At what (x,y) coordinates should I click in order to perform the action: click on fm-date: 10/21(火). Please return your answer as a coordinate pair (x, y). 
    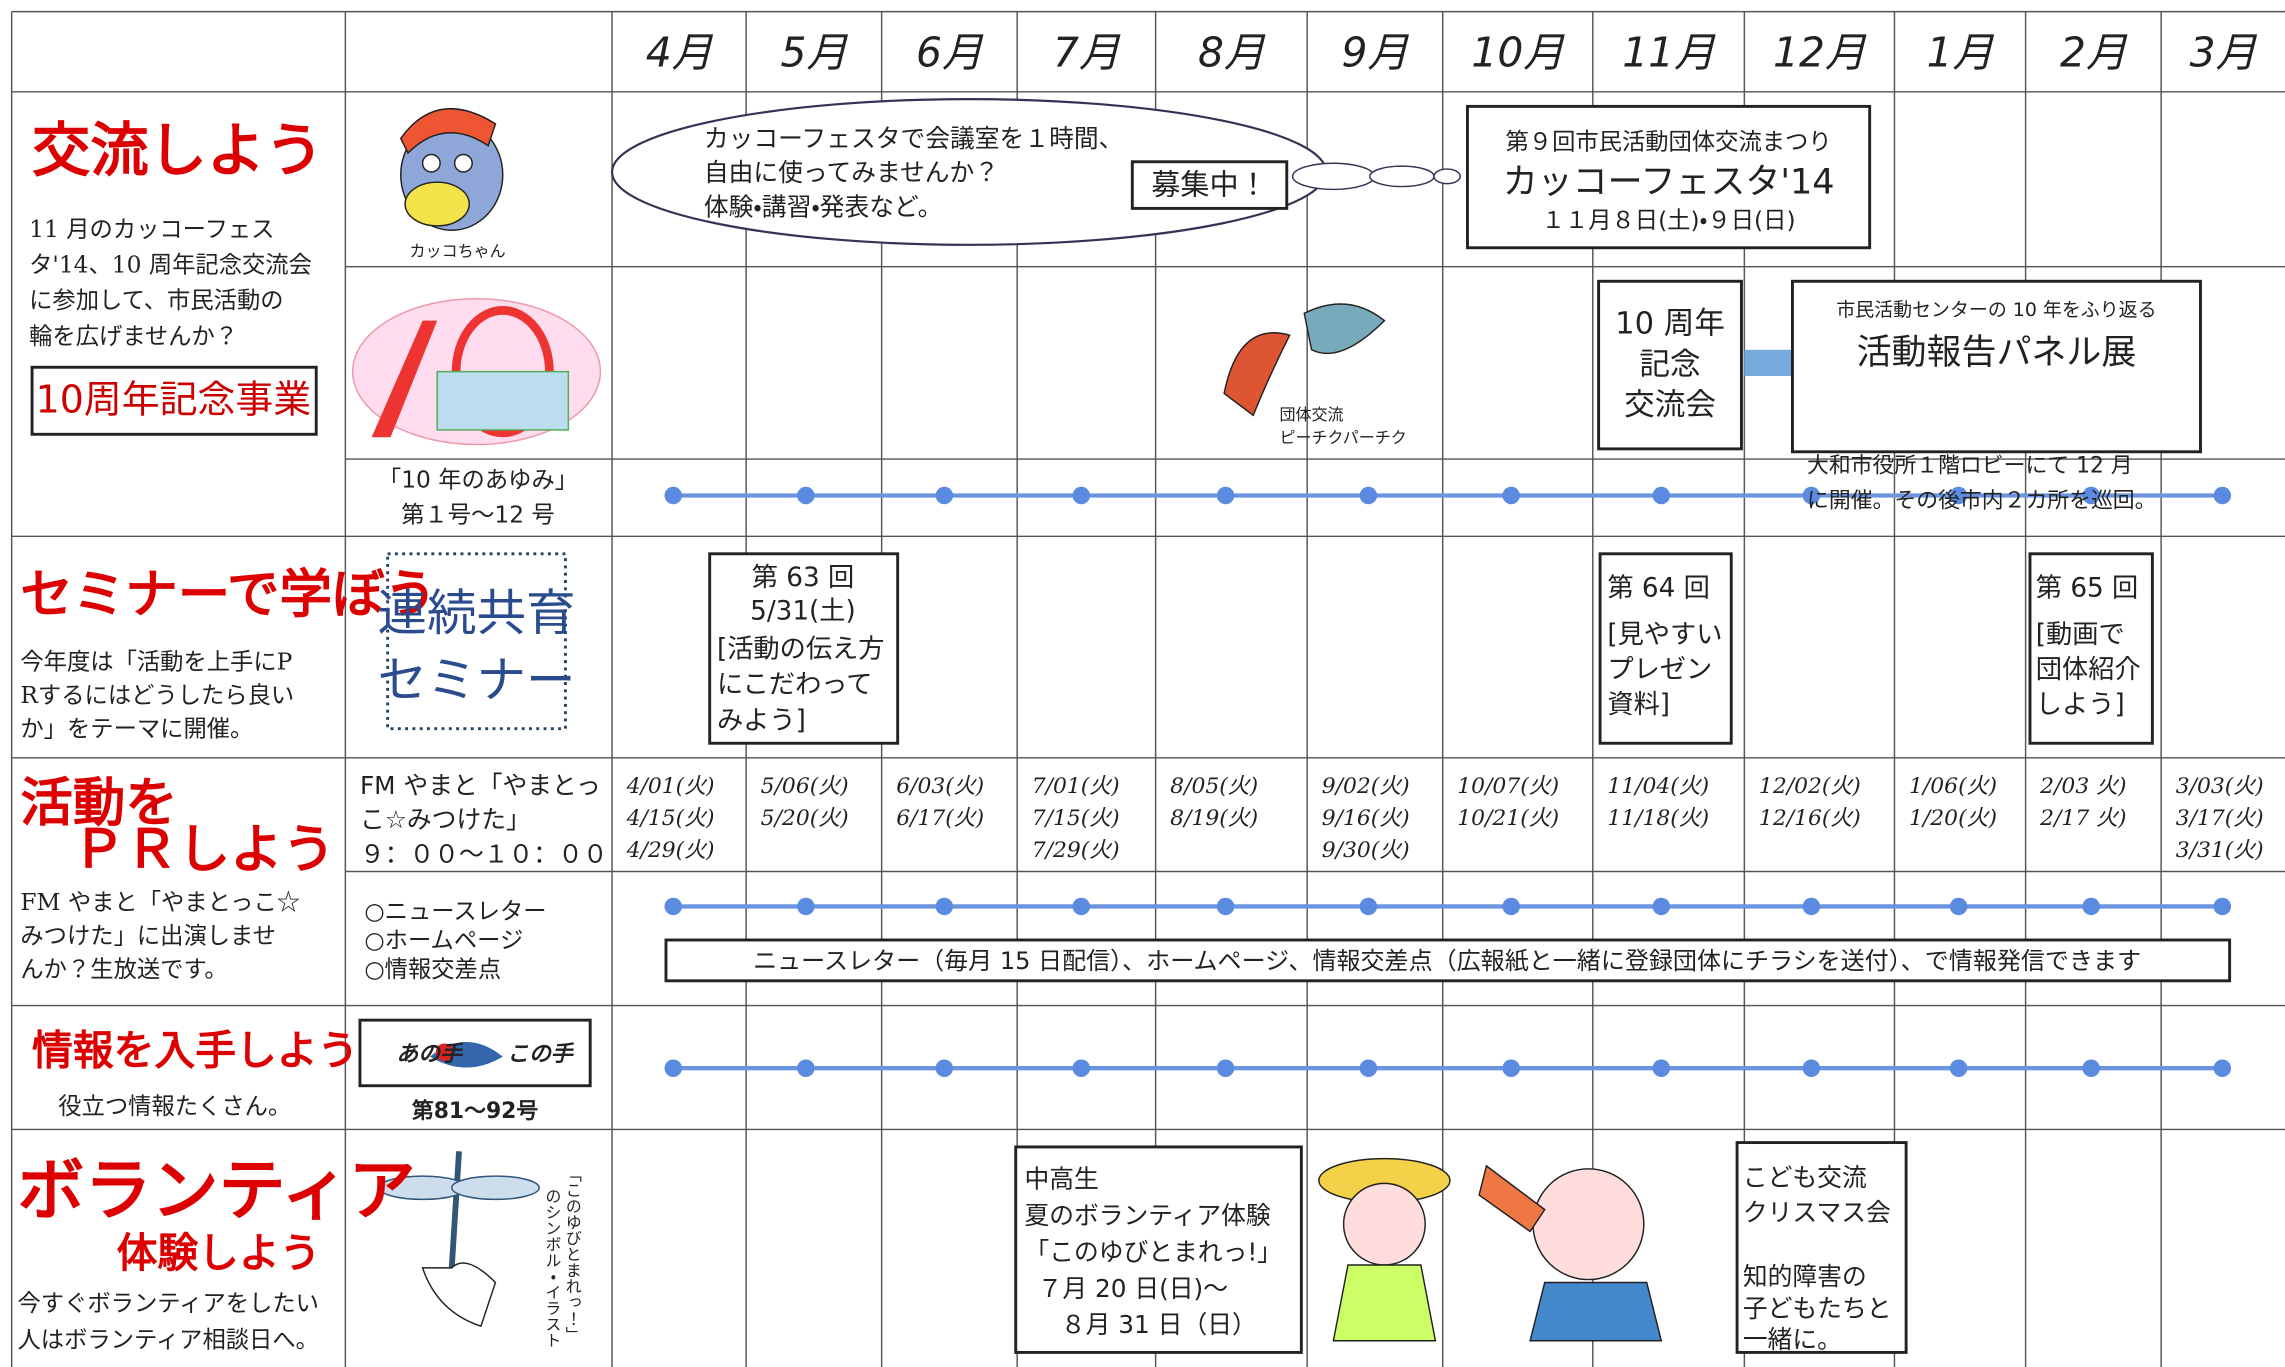
    Looking at the image, I should click on (1508, 818).